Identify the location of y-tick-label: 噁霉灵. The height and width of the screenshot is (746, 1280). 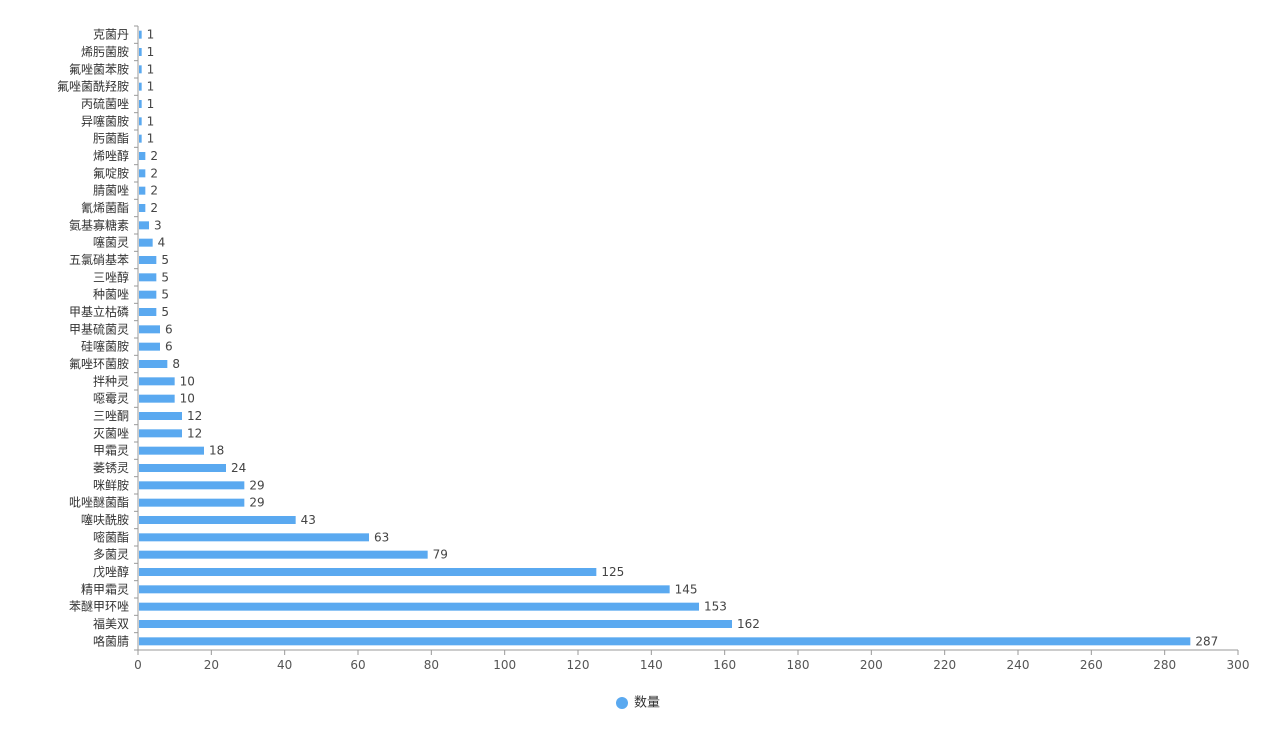
(111, 399).